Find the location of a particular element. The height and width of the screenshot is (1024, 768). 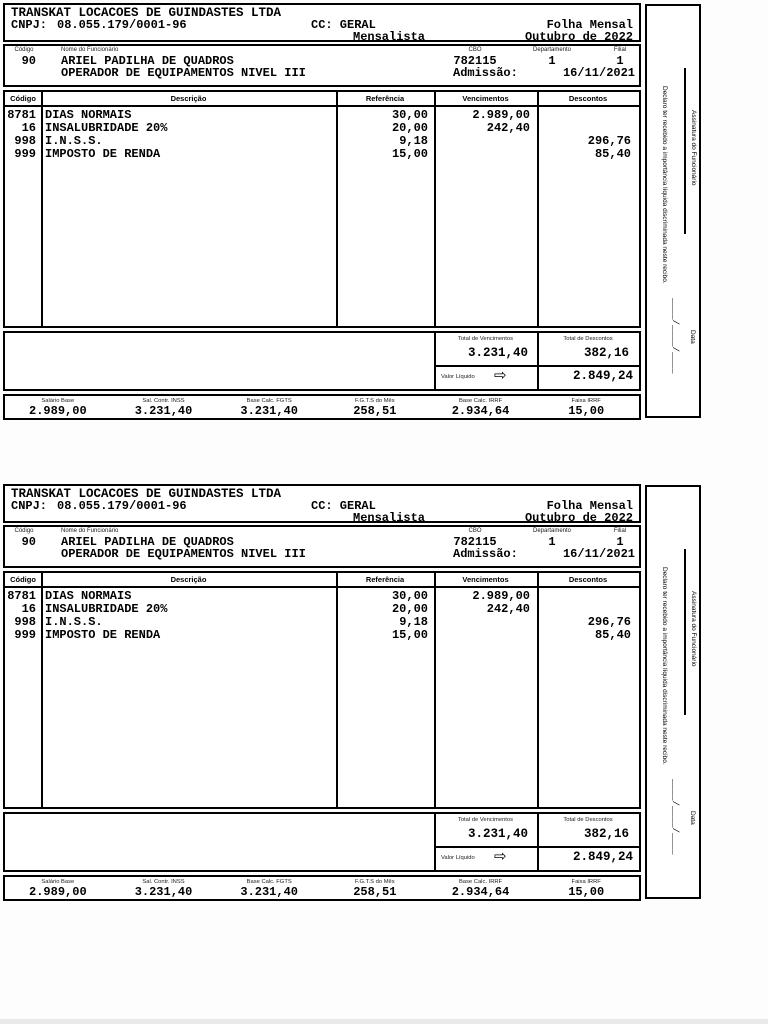

footer-label: F.G.T.S do Mês is located at coordinates (375, 882).